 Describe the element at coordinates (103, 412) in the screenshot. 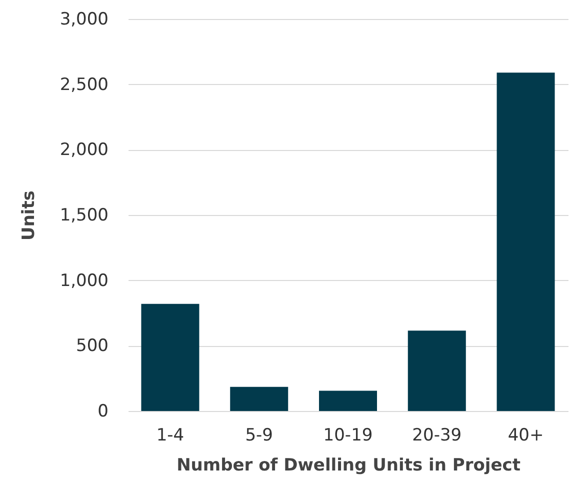

I see `y-tick-label: 0` at that location.